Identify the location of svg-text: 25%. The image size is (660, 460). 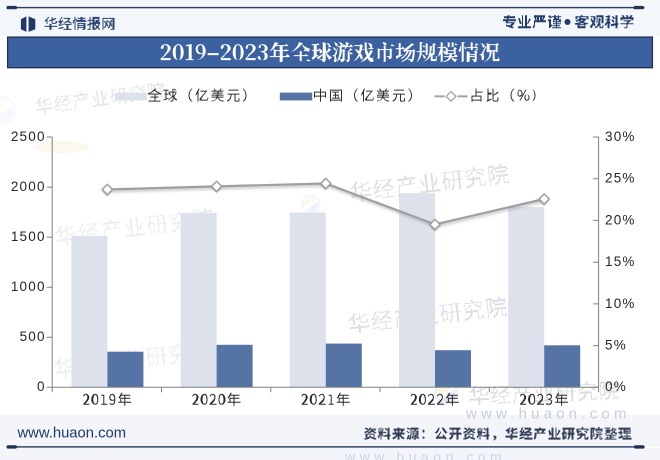
(620, 178).